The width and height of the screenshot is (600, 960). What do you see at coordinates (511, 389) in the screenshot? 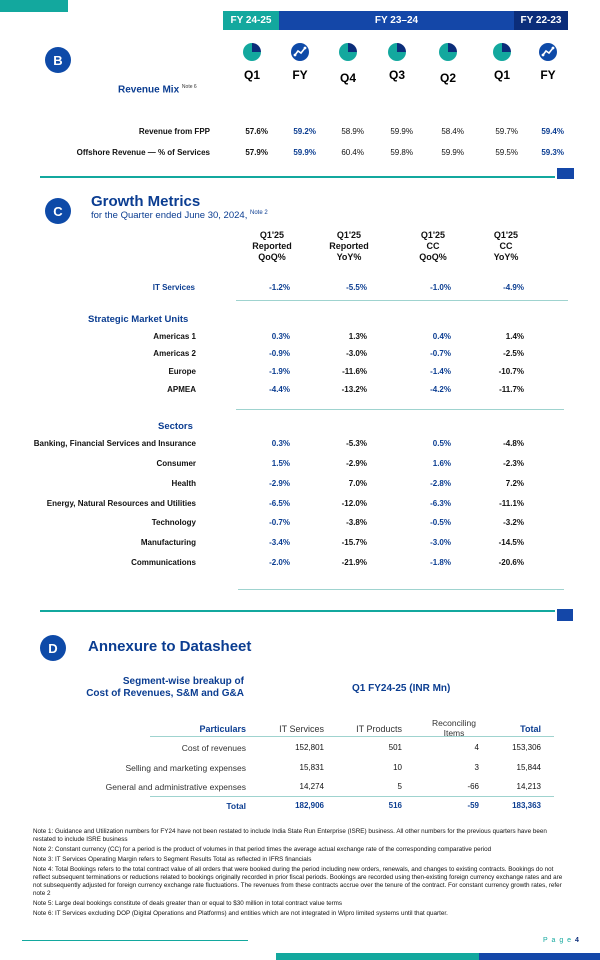
I see `growth-value: -11.7%` at bounding box center [511, 389].